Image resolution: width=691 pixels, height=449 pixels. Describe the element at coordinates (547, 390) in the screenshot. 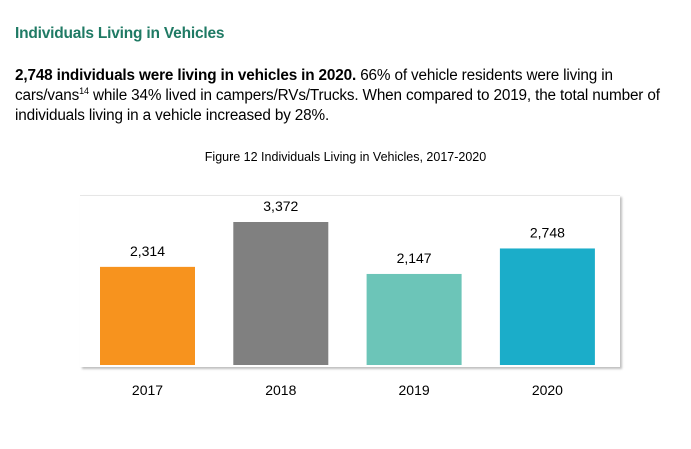

I see `x-tick-label-2020: 2020` at that location.